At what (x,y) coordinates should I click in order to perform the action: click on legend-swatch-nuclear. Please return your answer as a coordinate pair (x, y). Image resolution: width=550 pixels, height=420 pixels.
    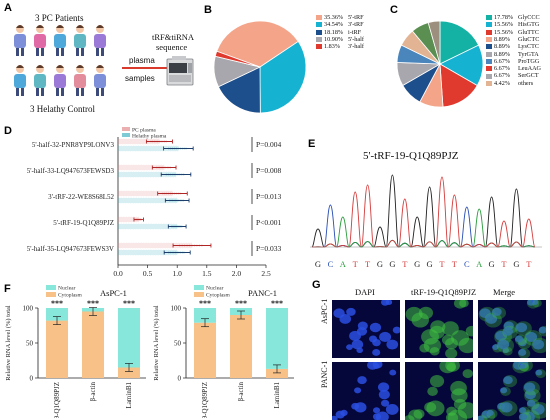
    Looking at the image, I should click on (51, 287).